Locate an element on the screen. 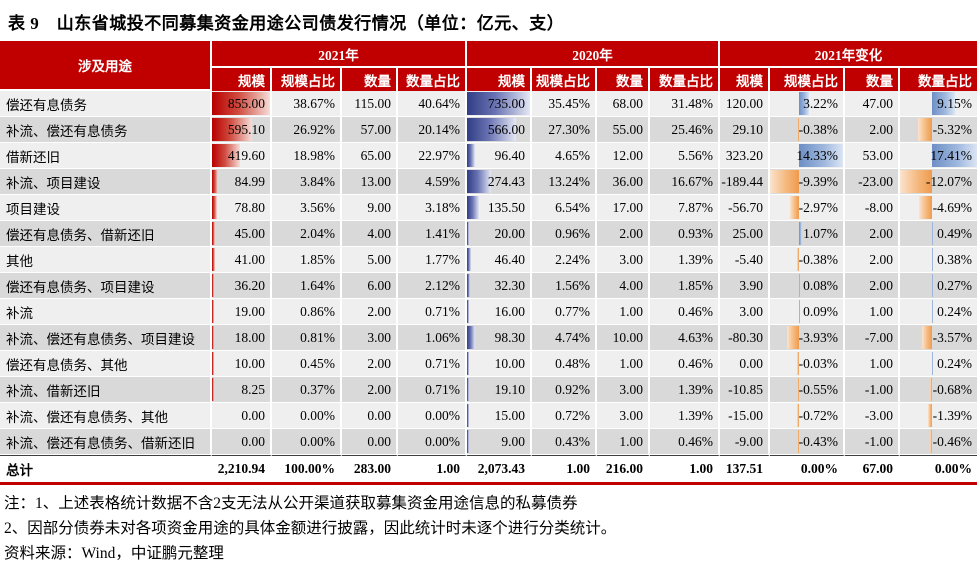 The height and width of the screenshot is (566, 977). cell-usage: 补流、偿还有息债务、其他 is located at coordinates (106, 416).